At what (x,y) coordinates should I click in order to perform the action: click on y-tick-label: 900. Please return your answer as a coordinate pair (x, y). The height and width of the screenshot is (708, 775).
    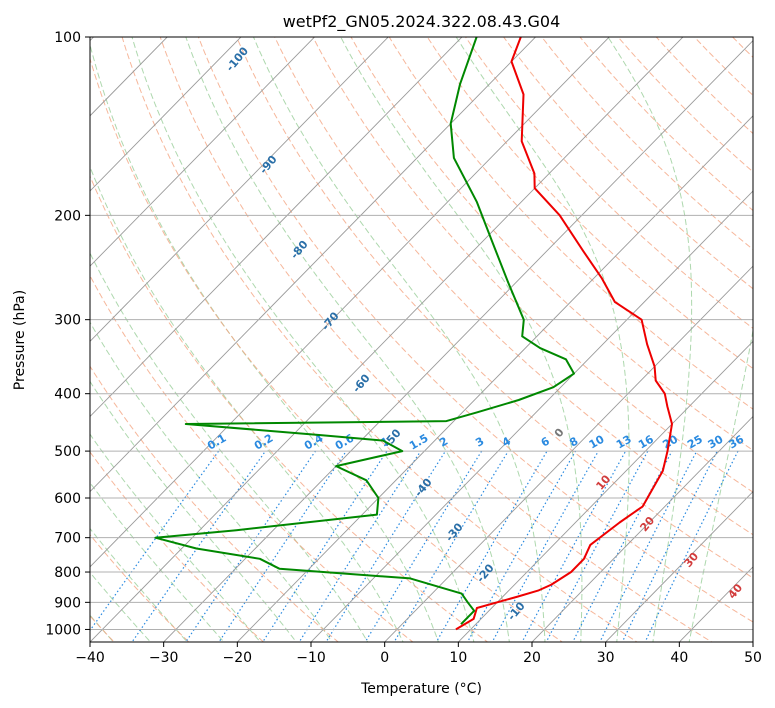
    Looking at the image, I should click on (67, 603).